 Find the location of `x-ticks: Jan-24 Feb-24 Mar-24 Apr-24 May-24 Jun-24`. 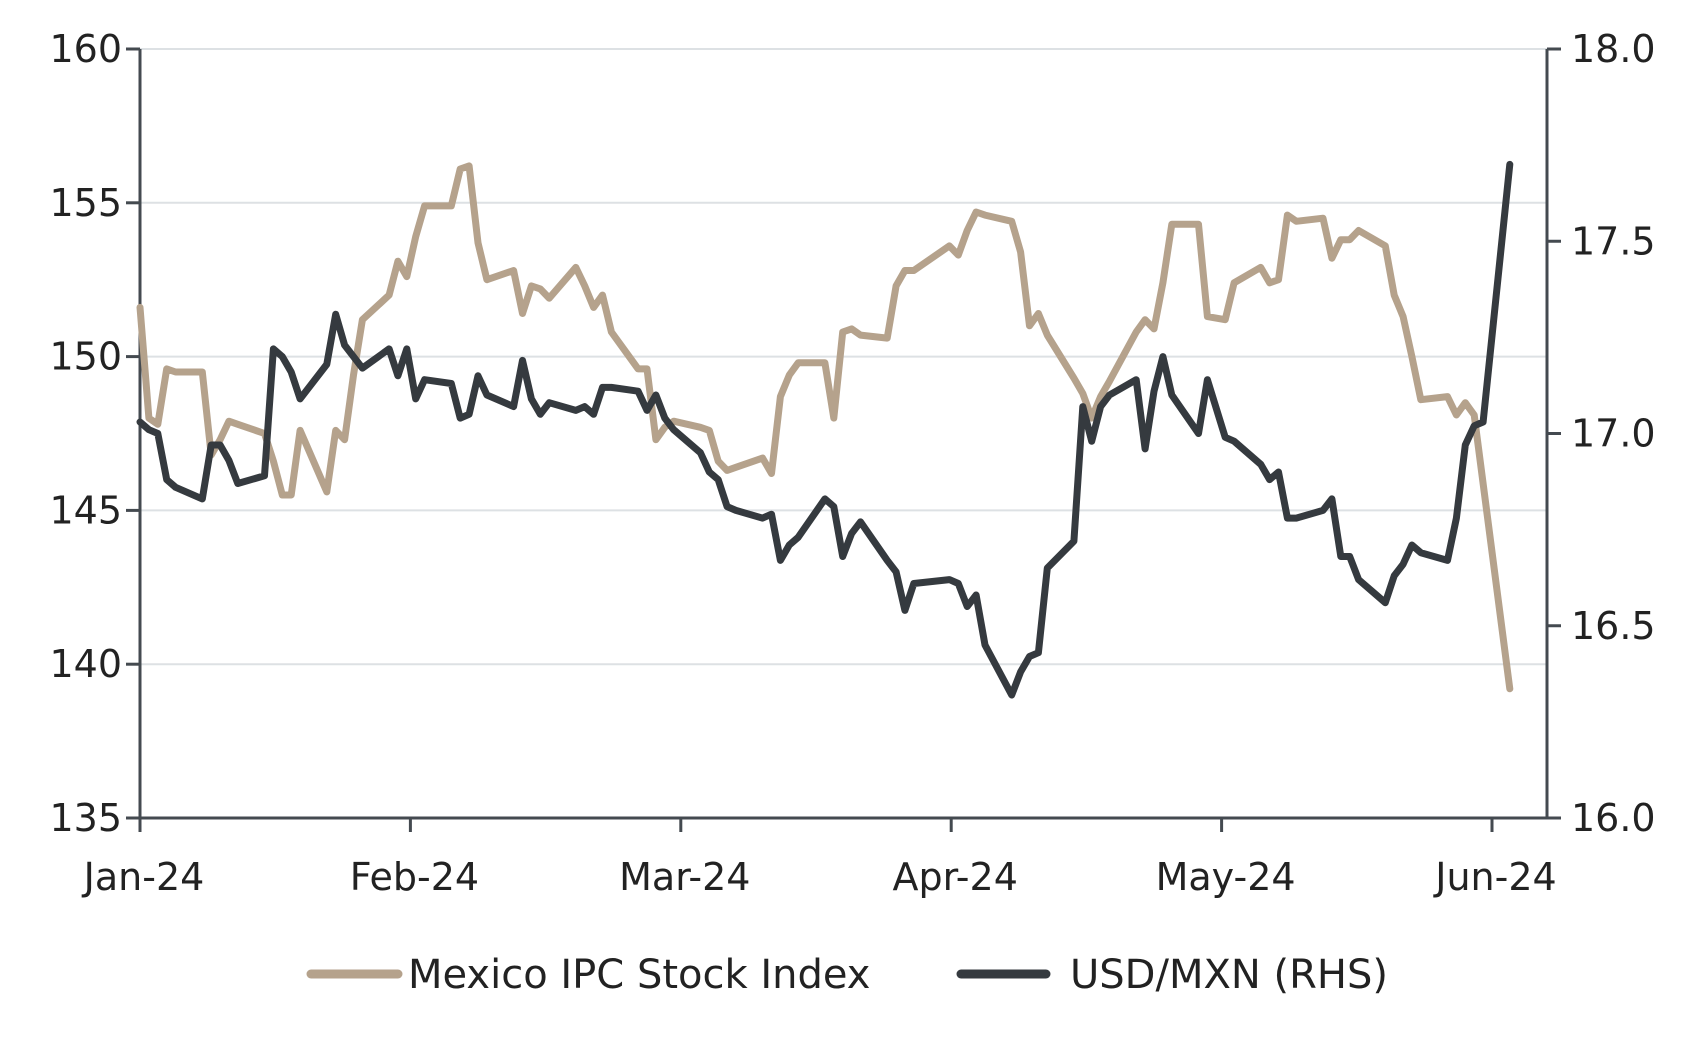

x-ticks: Jan-24 Feb-24 Mar-24 Apr-24 May-24 Jun-24 is located at coordinates (819, 858).